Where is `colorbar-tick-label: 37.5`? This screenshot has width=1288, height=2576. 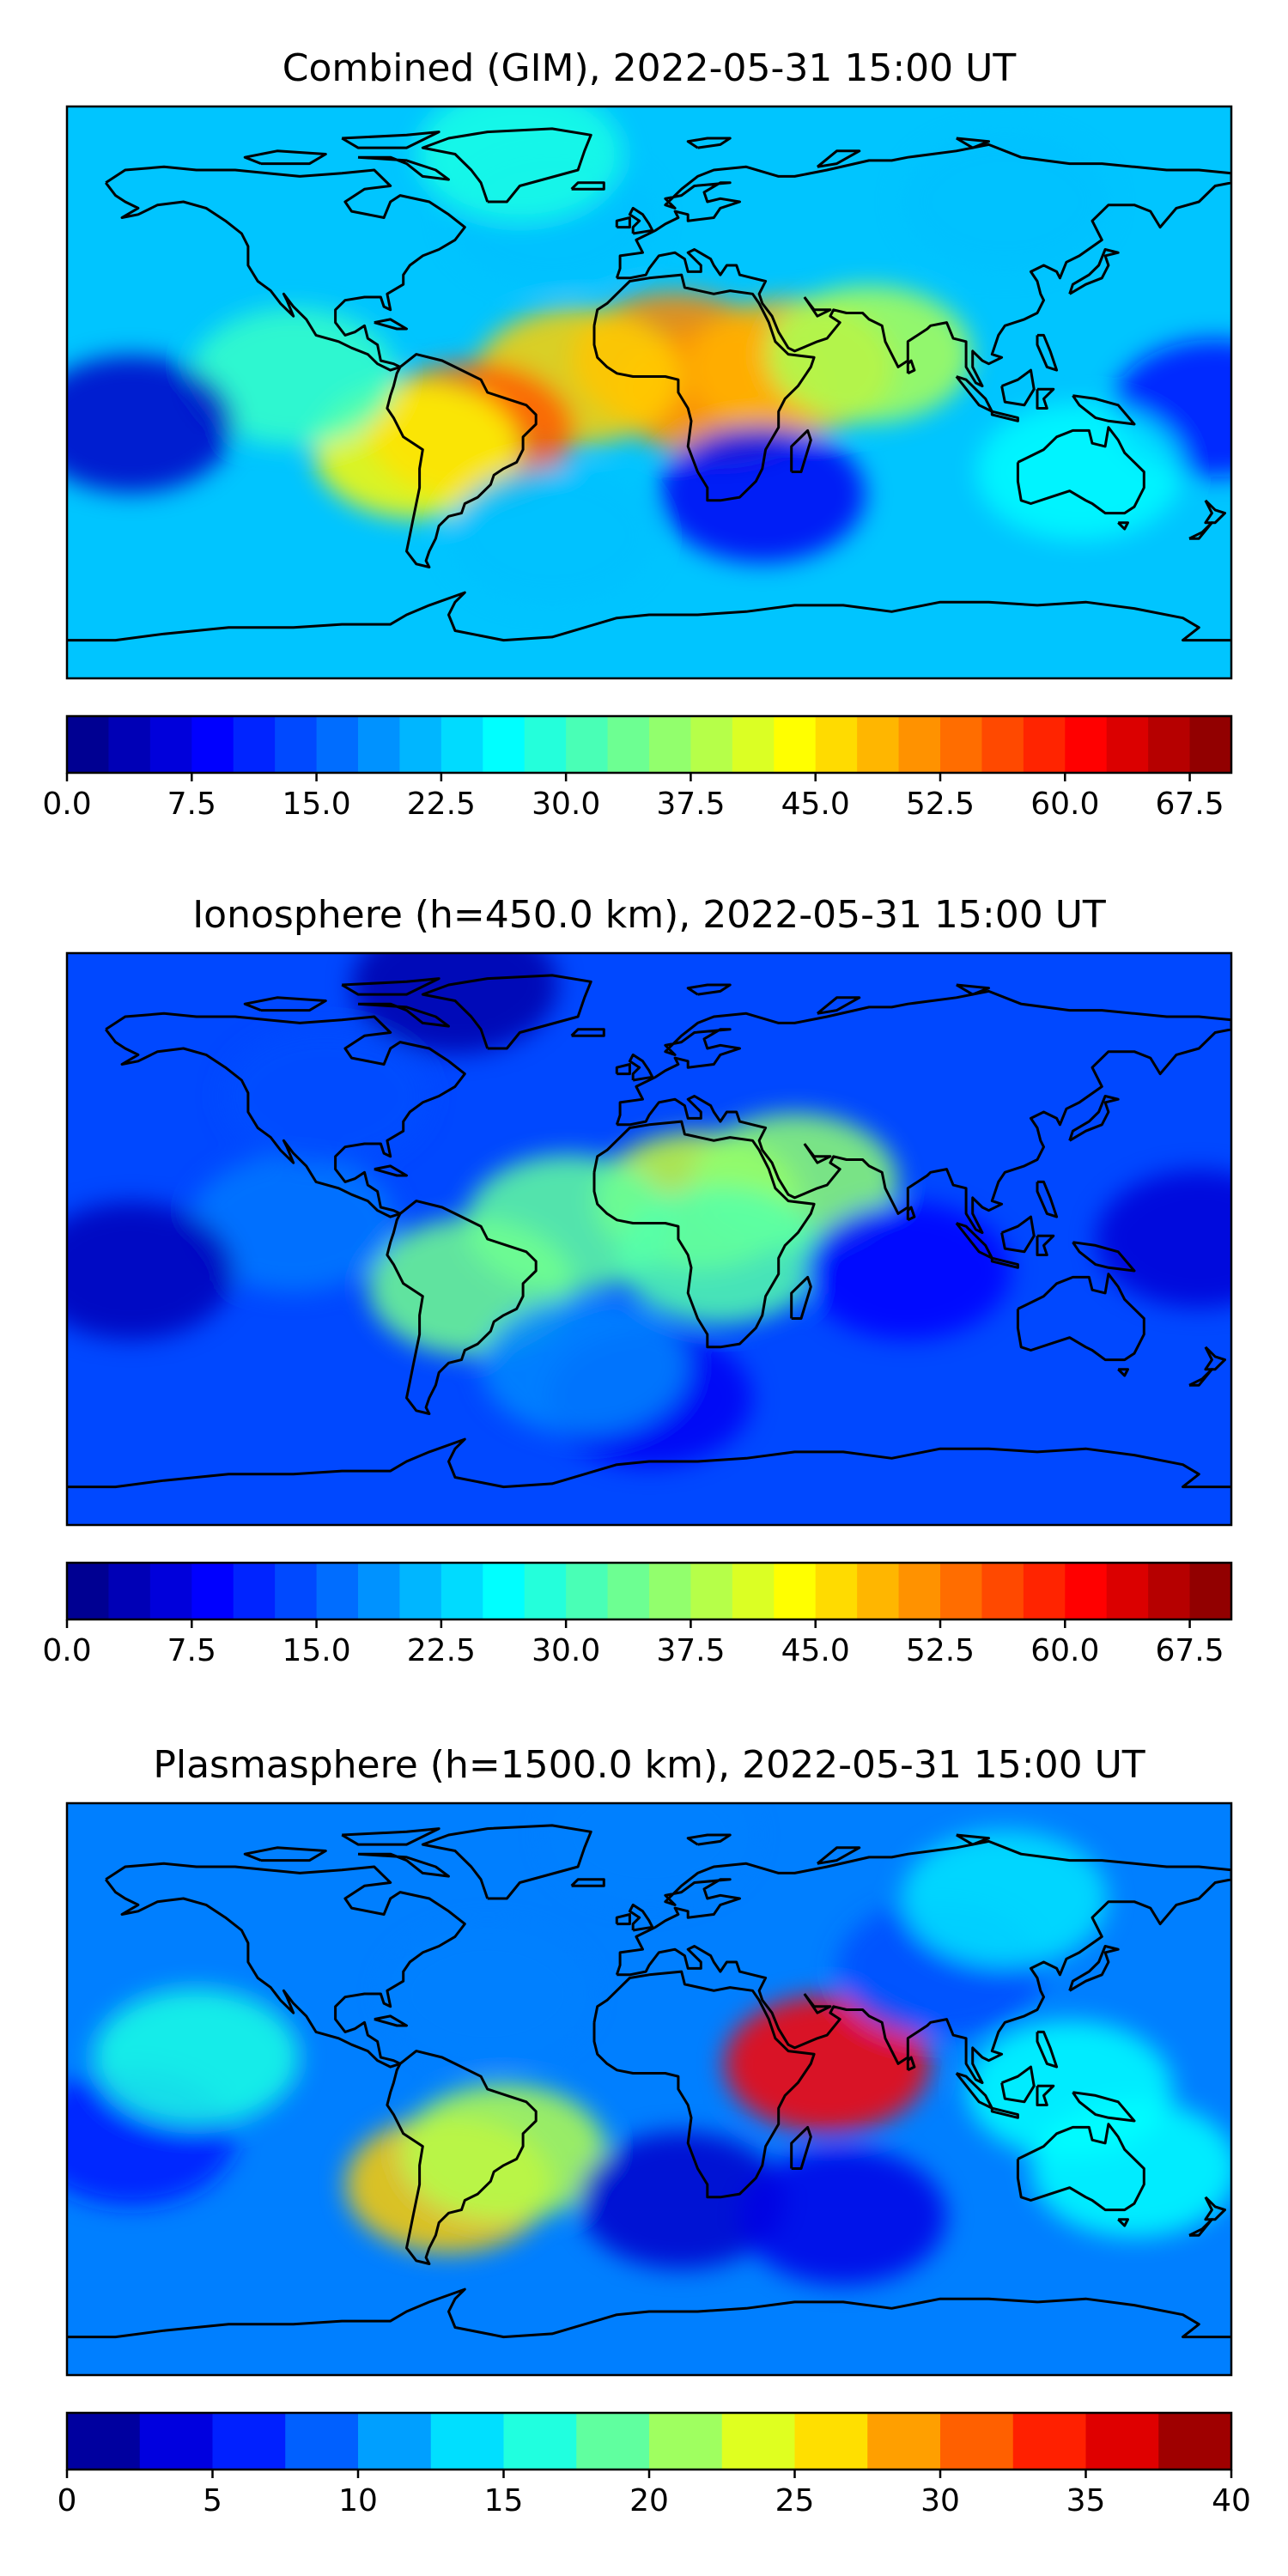
colorbar-tick-label: 37.5 is located at coordinates (691, 804).